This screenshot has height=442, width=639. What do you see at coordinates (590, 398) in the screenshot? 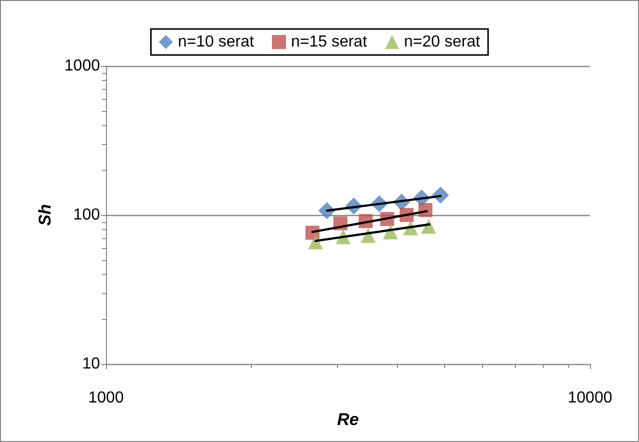
I see `x-tick-label: 10000` at bounding box center [590, 398].